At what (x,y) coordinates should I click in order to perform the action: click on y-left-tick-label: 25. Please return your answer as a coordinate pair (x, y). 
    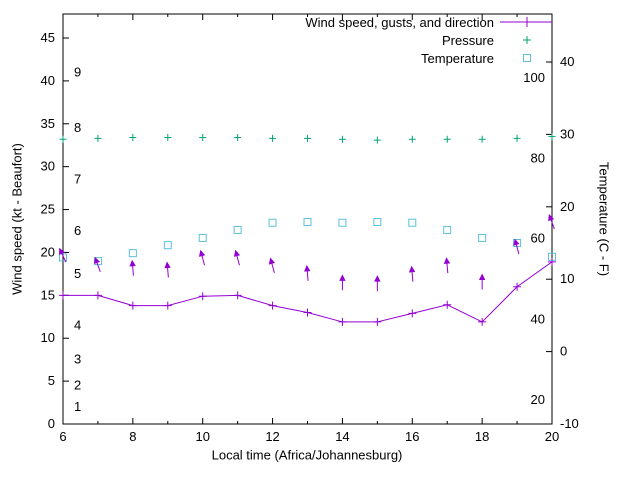
    Looking at the image, I should click on (48, 209).